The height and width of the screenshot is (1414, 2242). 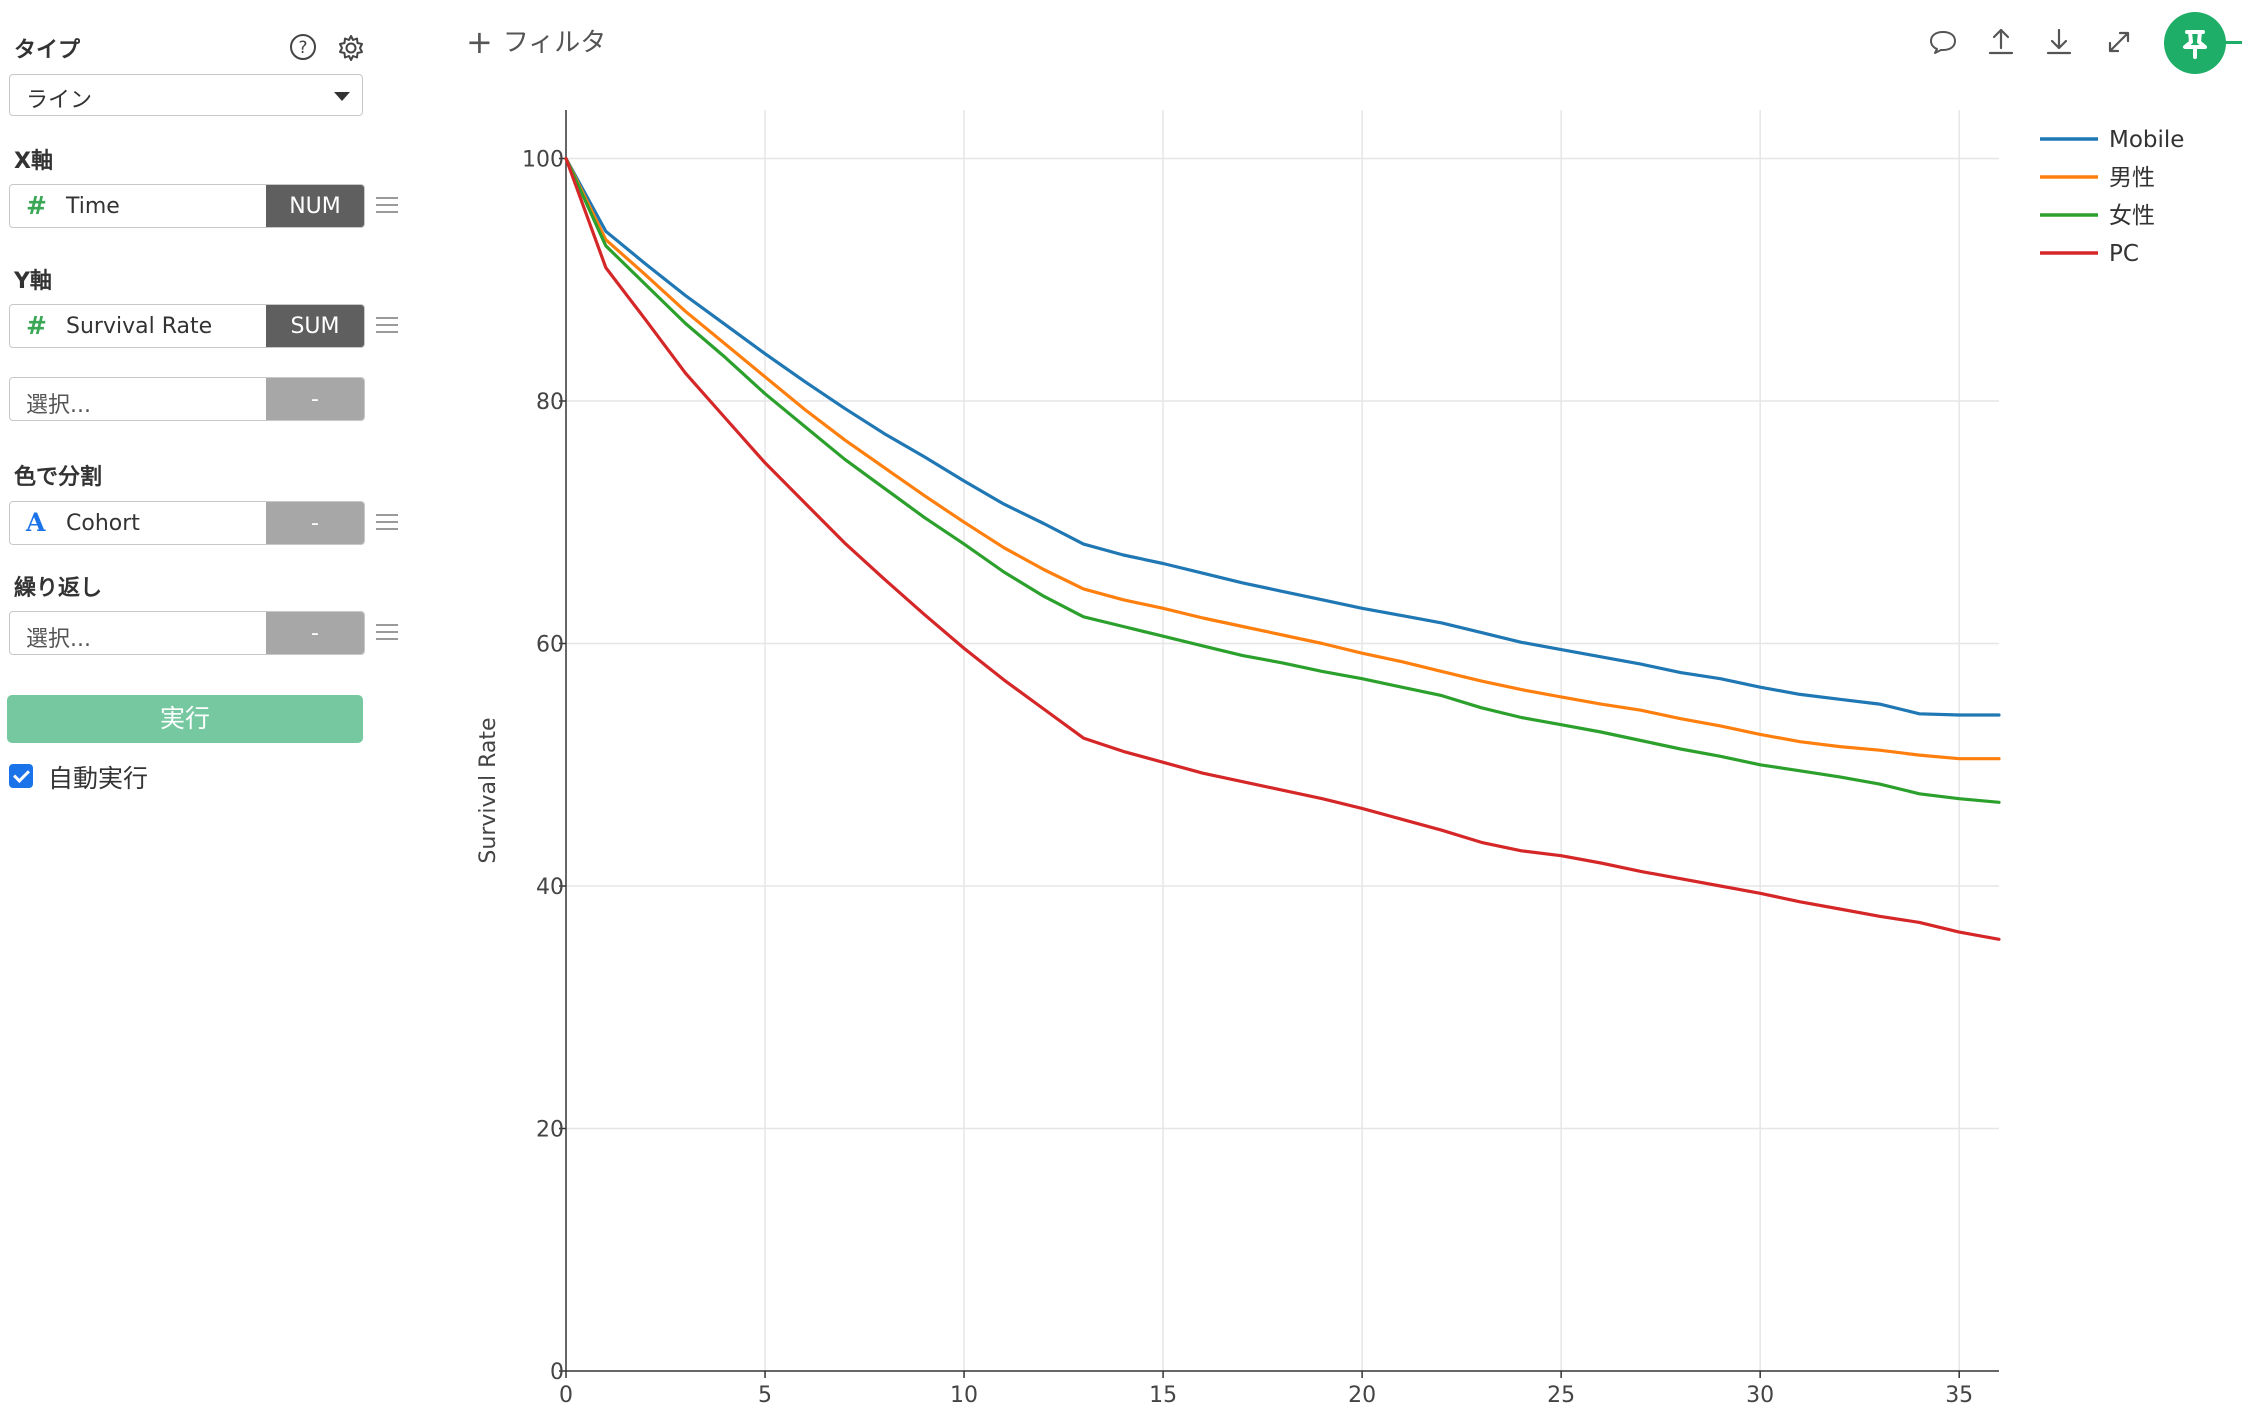 I want to click on gear-icon, so click(x=351, y=48).